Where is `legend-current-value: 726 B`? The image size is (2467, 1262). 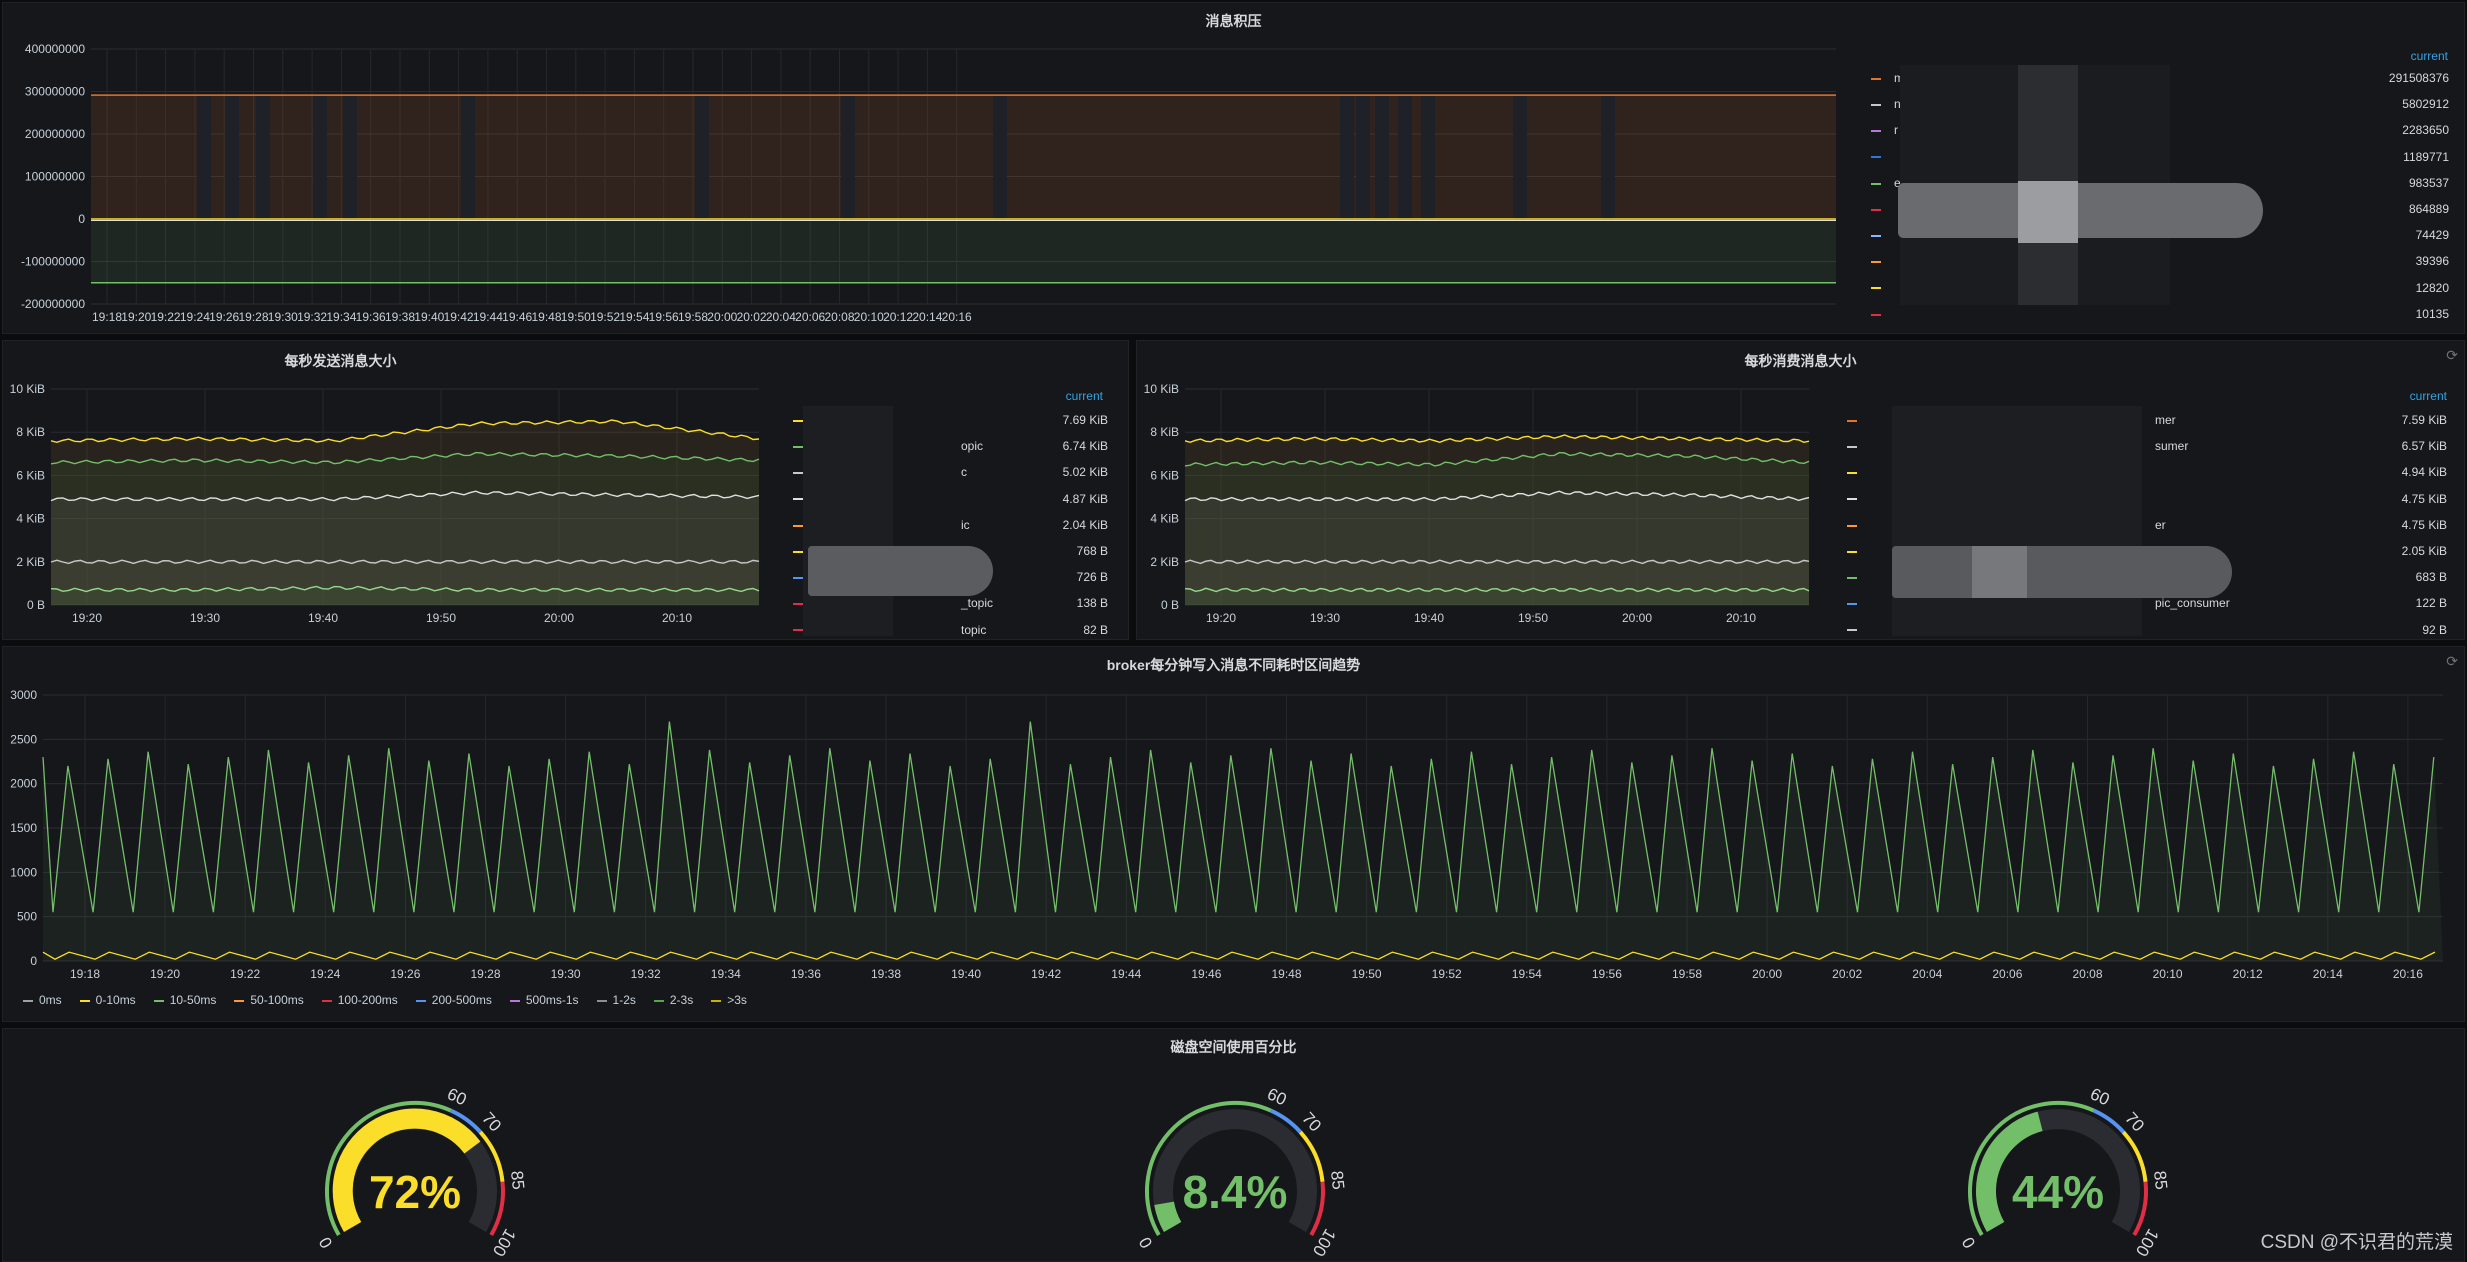 legend-current-value: 726 B is located at coordinates (1092, 577).